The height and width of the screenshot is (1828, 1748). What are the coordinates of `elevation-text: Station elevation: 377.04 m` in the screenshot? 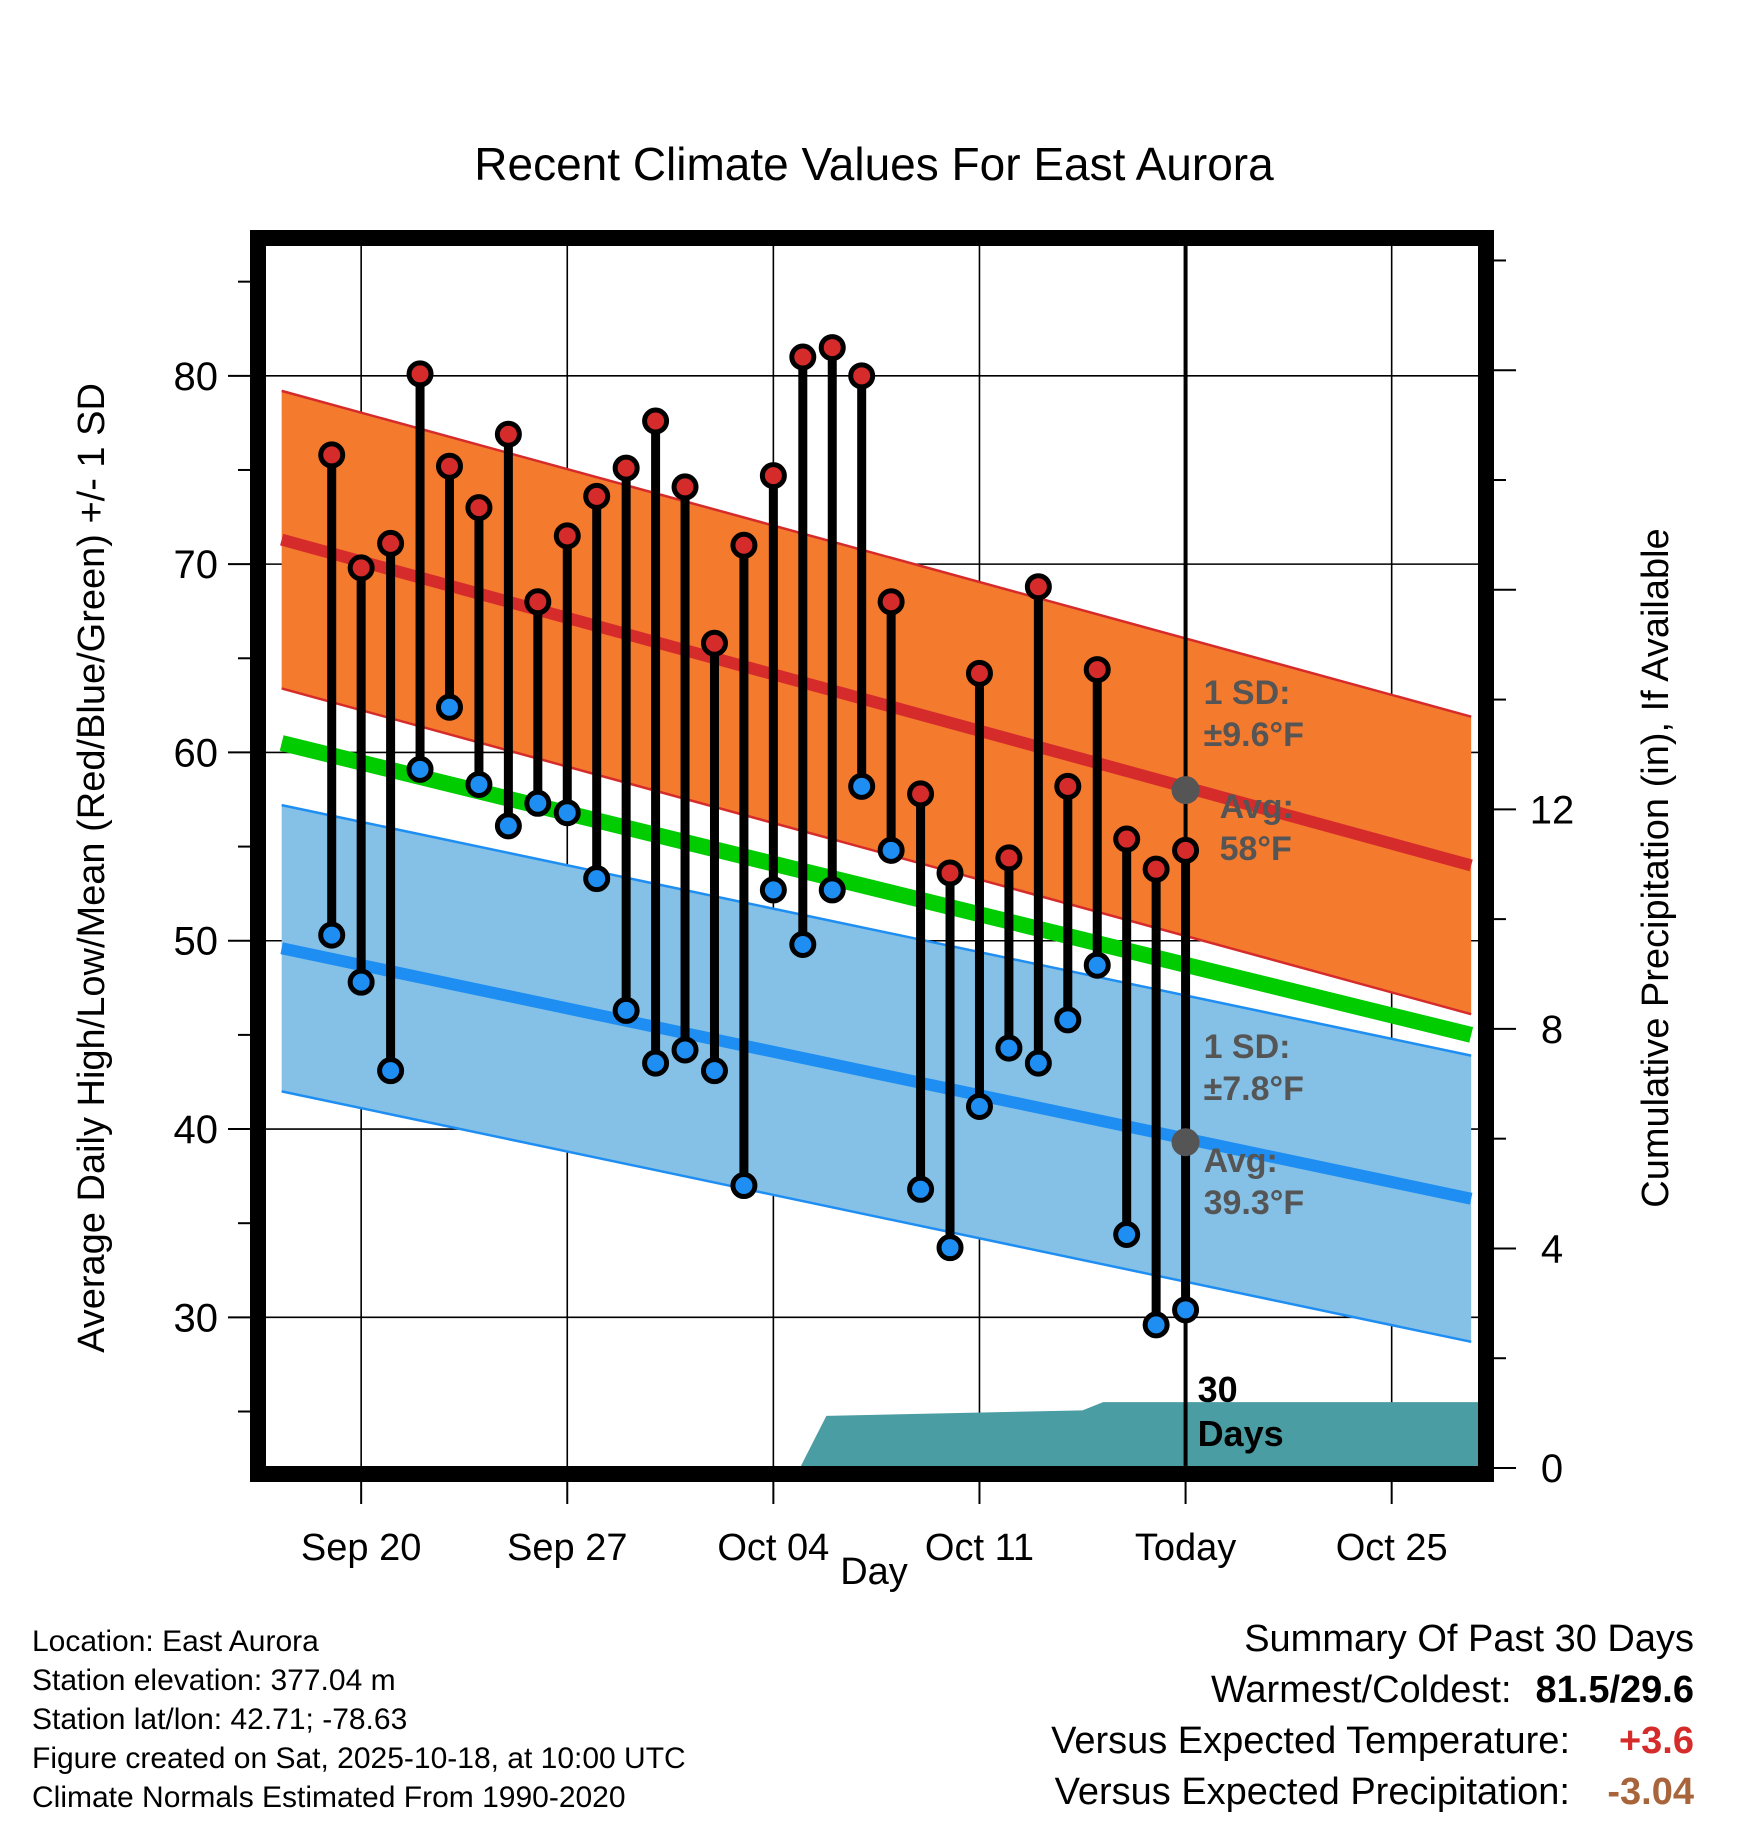 It's located at (214, 1680).